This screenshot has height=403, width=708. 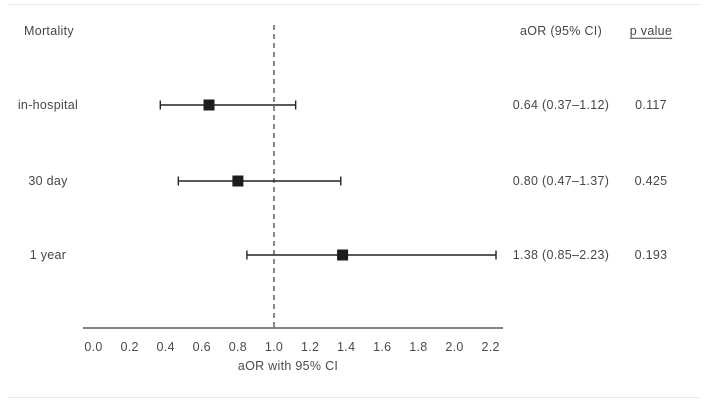 I want to click on x-axis-title: aOR with 95% CI, so click(x=288, y=365).